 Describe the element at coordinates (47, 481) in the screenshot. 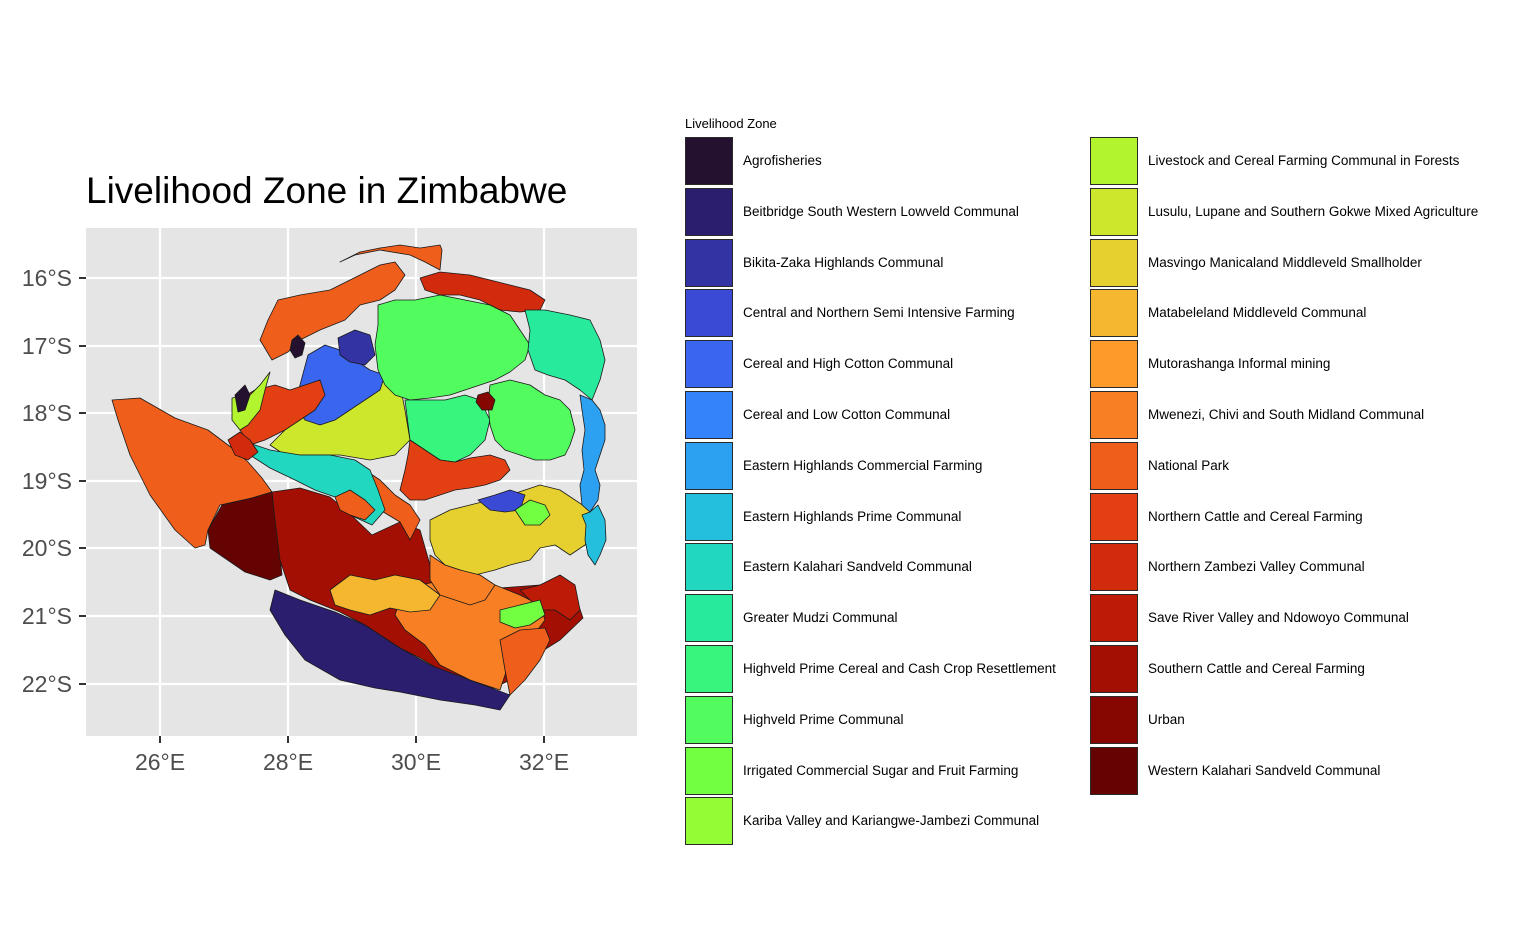

I see `y-tick-label: 19°S` at that location.